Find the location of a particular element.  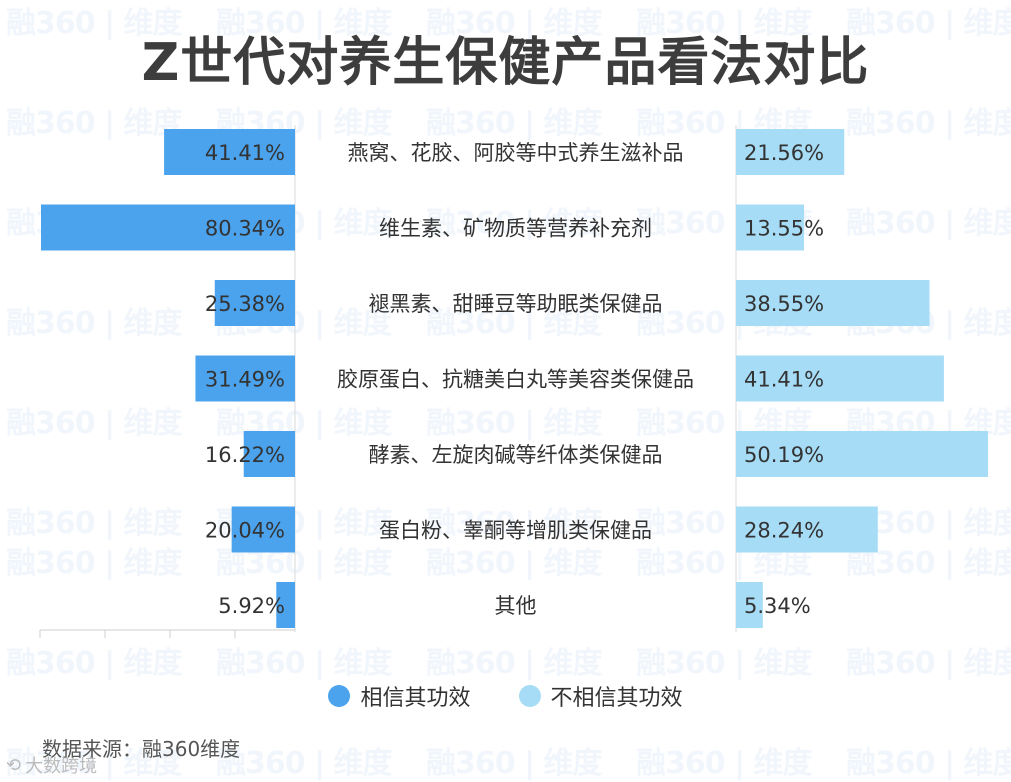

category-label: 胶原蛋白、抗糖美白丸等美容类保健品 is located at coordinates (515, 380).